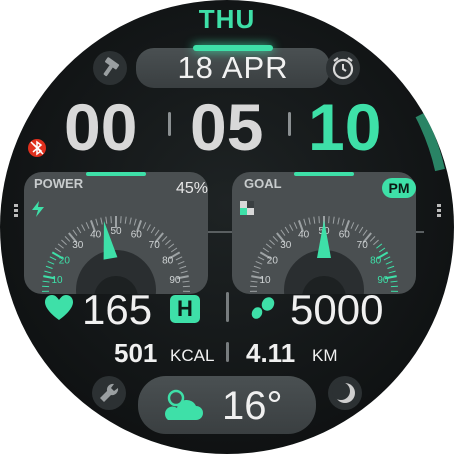  What do you see at coordinates (110, 68) in the screenshot?
I see `hammer-icon` at bounding box center [110, 68].